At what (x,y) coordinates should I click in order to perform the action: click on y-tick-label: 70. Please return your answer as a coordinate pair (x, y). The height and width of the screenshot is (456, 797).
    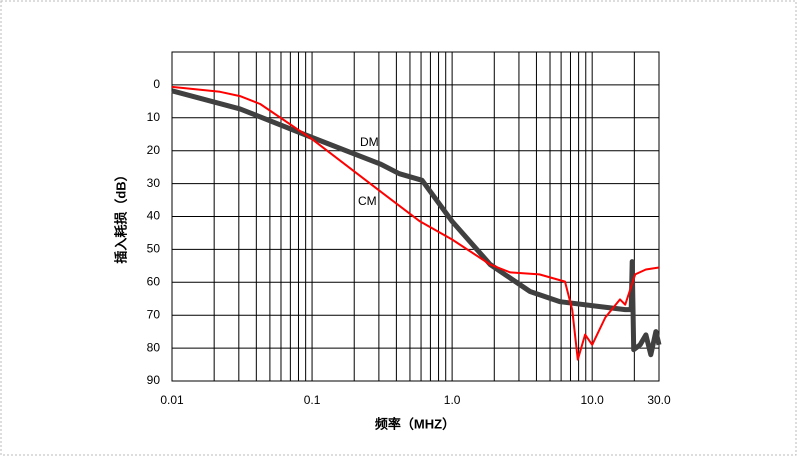
    Looking at the image, I should click on (154, 314).